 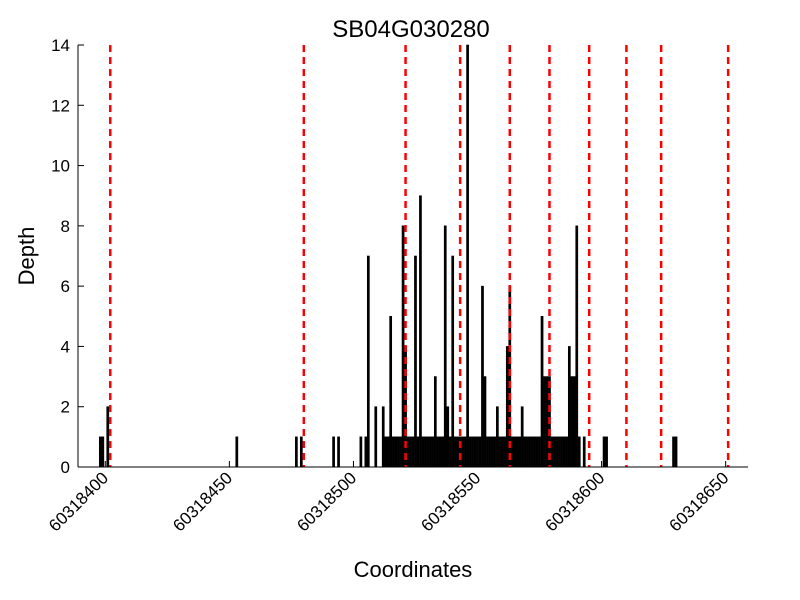 I want to click on x-tick-label: 60318400, so click(x=78, y=501).